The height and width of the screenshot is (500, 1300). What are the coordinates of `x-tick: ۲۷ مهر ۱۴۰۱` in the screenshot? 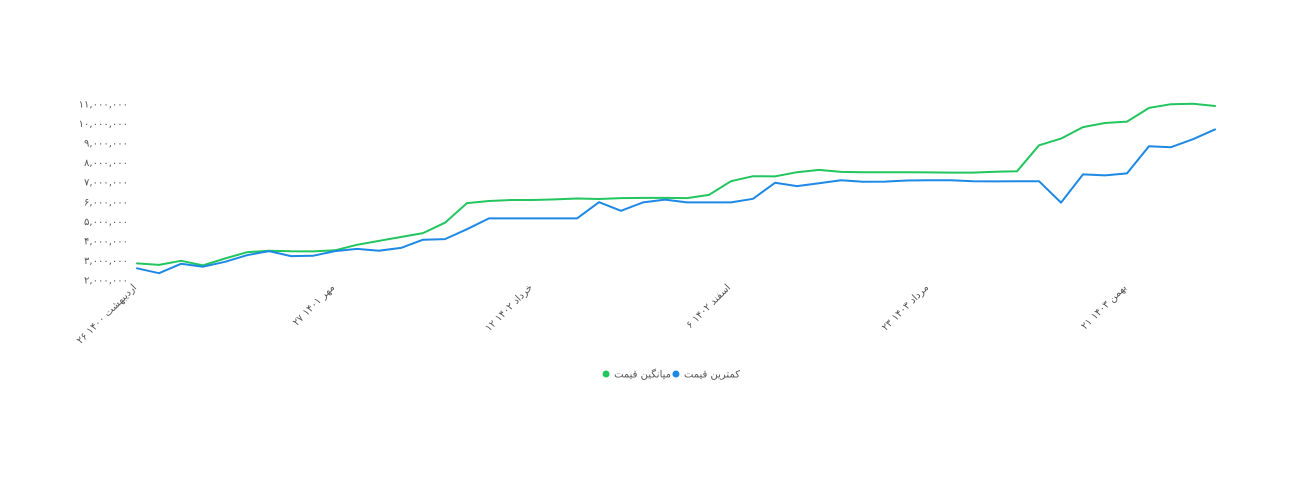 It's located at (314, 305).